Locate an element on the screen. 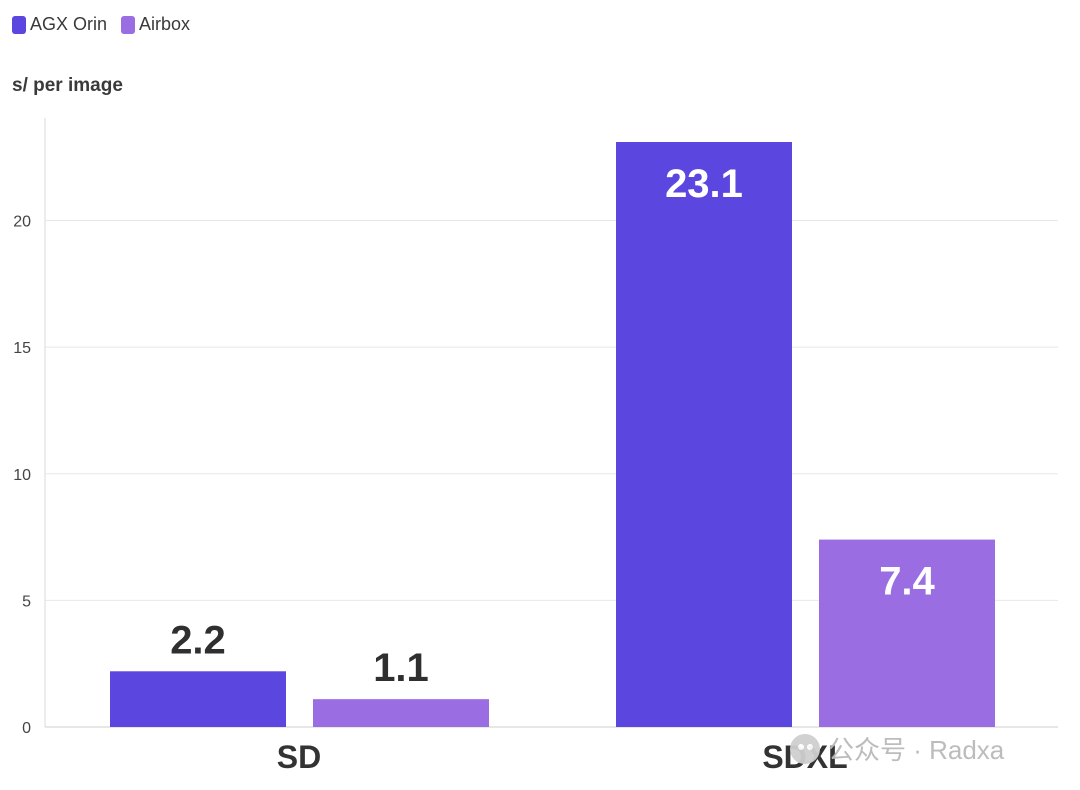 The image size is (1080, 790). y-axis-label: s/ per image is located at coordinates (67, 85).